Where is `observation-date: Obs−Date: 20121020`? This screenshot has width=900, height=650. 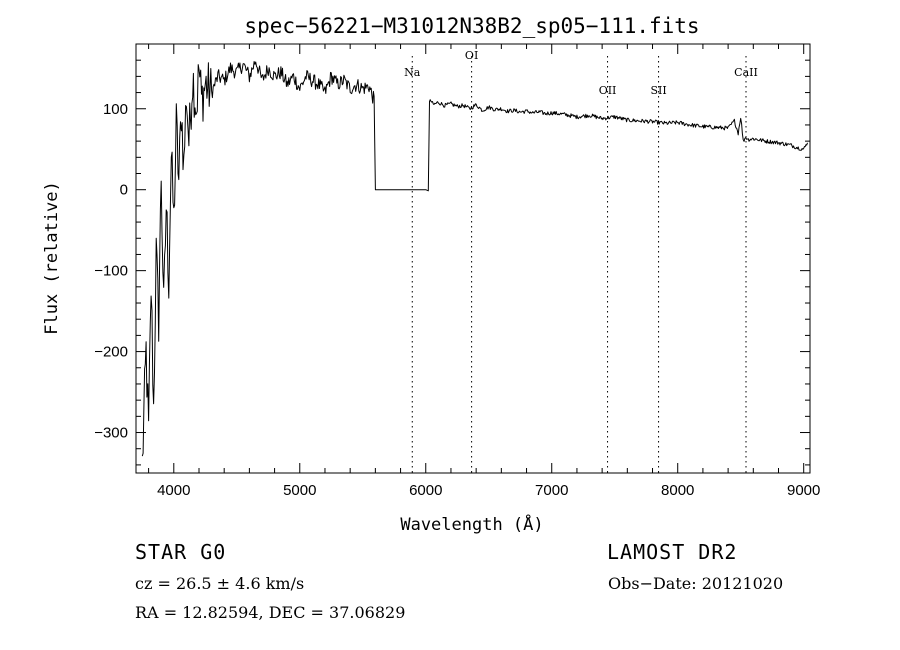
observation-date: Obs−Date: 20121020 is located at coordinates (696, 583).